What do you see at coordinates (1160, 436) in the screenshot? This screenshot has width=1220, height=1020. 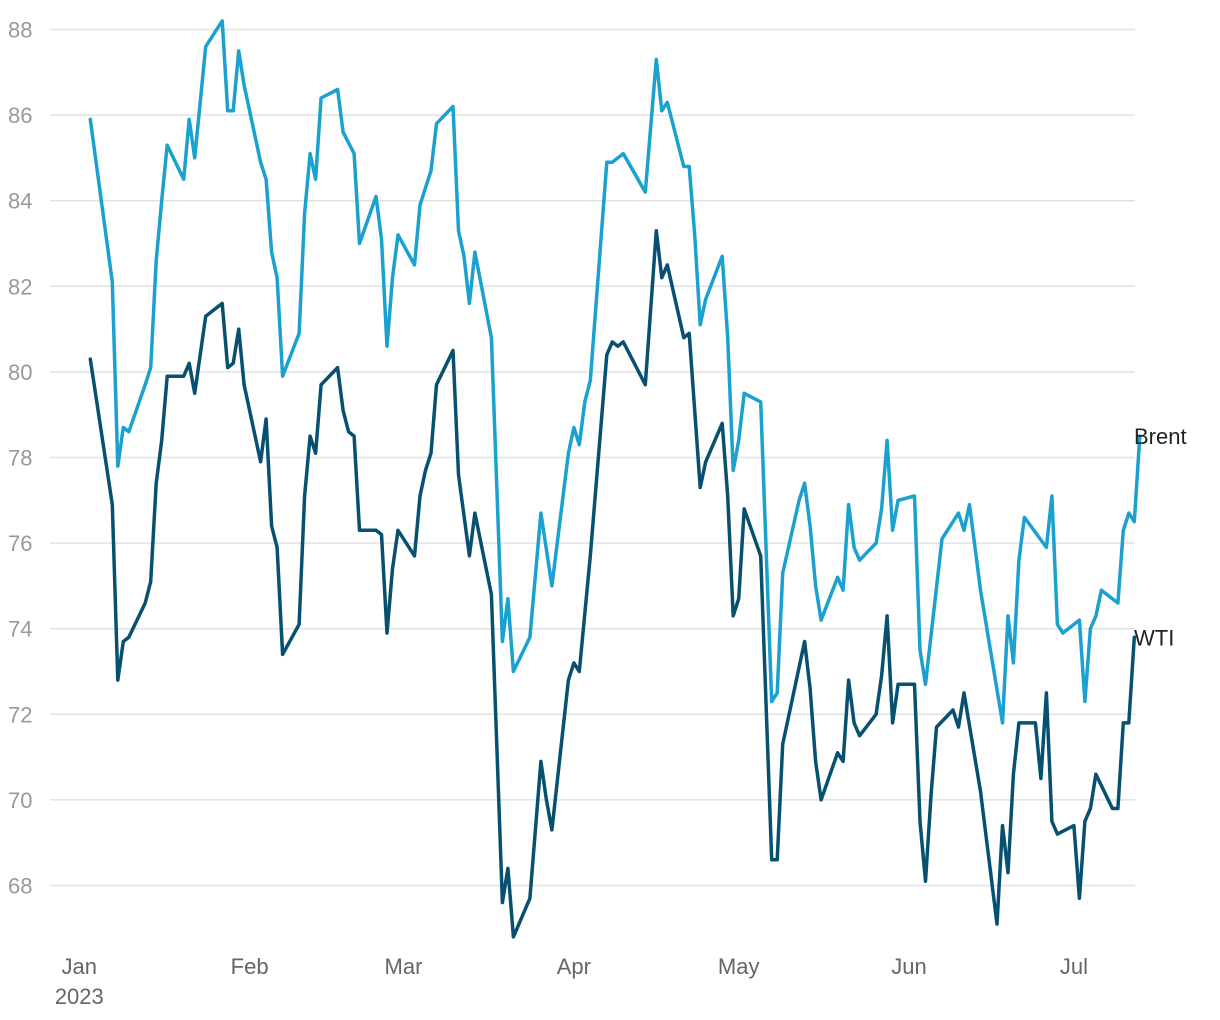 I see `series-label-brent: Brent` at bounding box center [1160, 436].